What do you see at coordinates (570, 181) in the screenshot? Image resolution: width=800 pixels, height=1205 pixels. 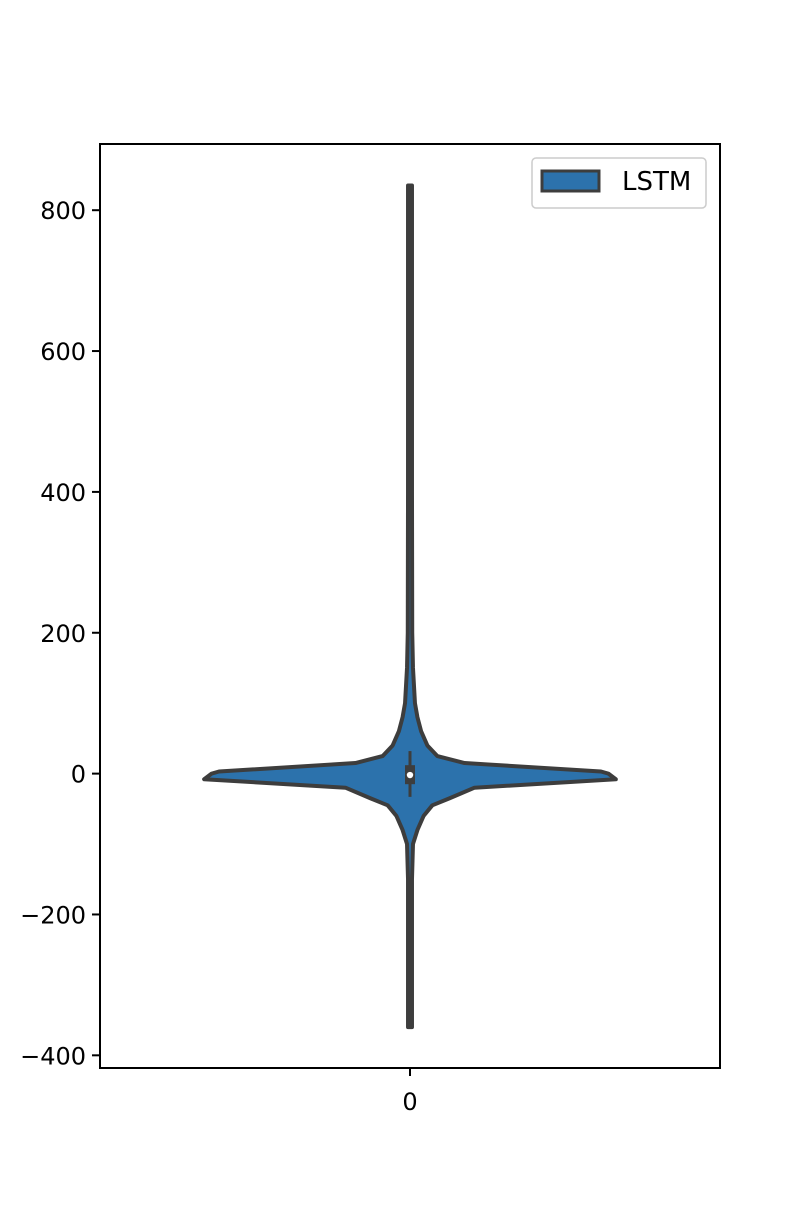 I see `legend-swatch-lstm` at bounding box center [570, 181].